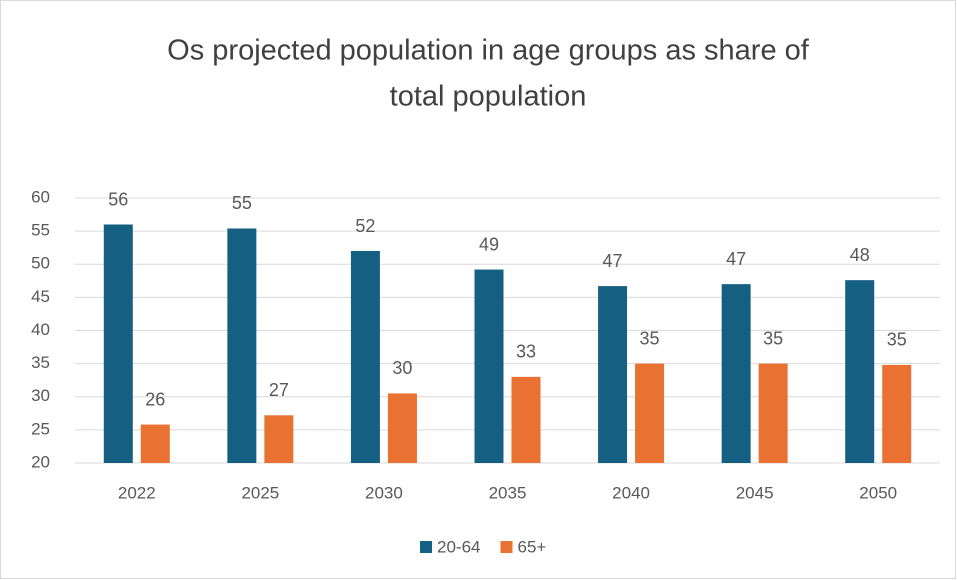  I want to click on value-label: 27, so click(279, 390).